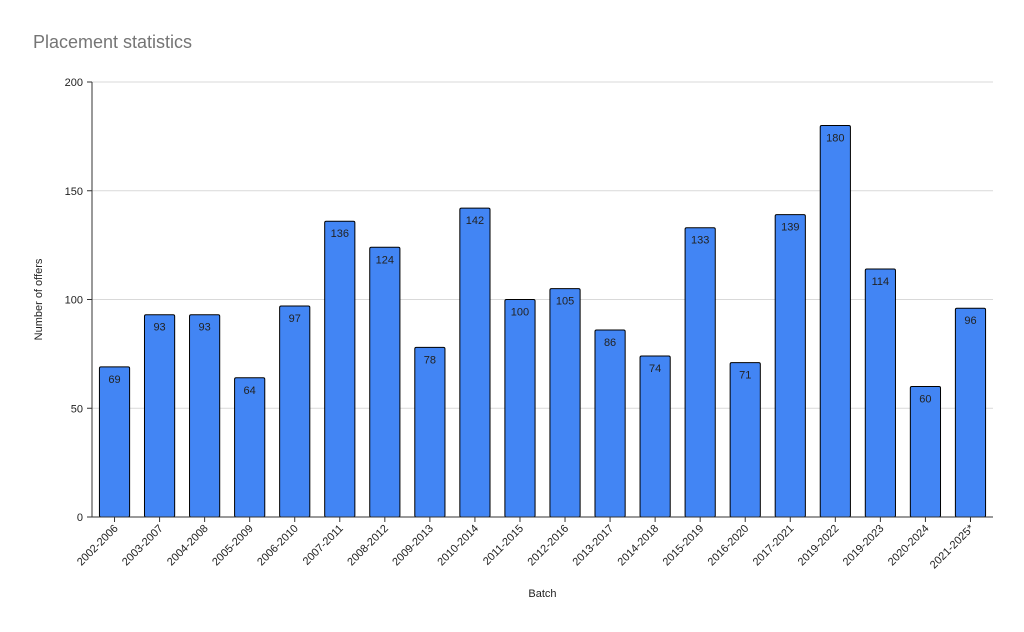 The height and width of the screenshot is (632, 1024). What do you see at coordinates (542, 594) in the screenshot?
I see `x-axis-label: Batch` at bounding box center [542, 594].